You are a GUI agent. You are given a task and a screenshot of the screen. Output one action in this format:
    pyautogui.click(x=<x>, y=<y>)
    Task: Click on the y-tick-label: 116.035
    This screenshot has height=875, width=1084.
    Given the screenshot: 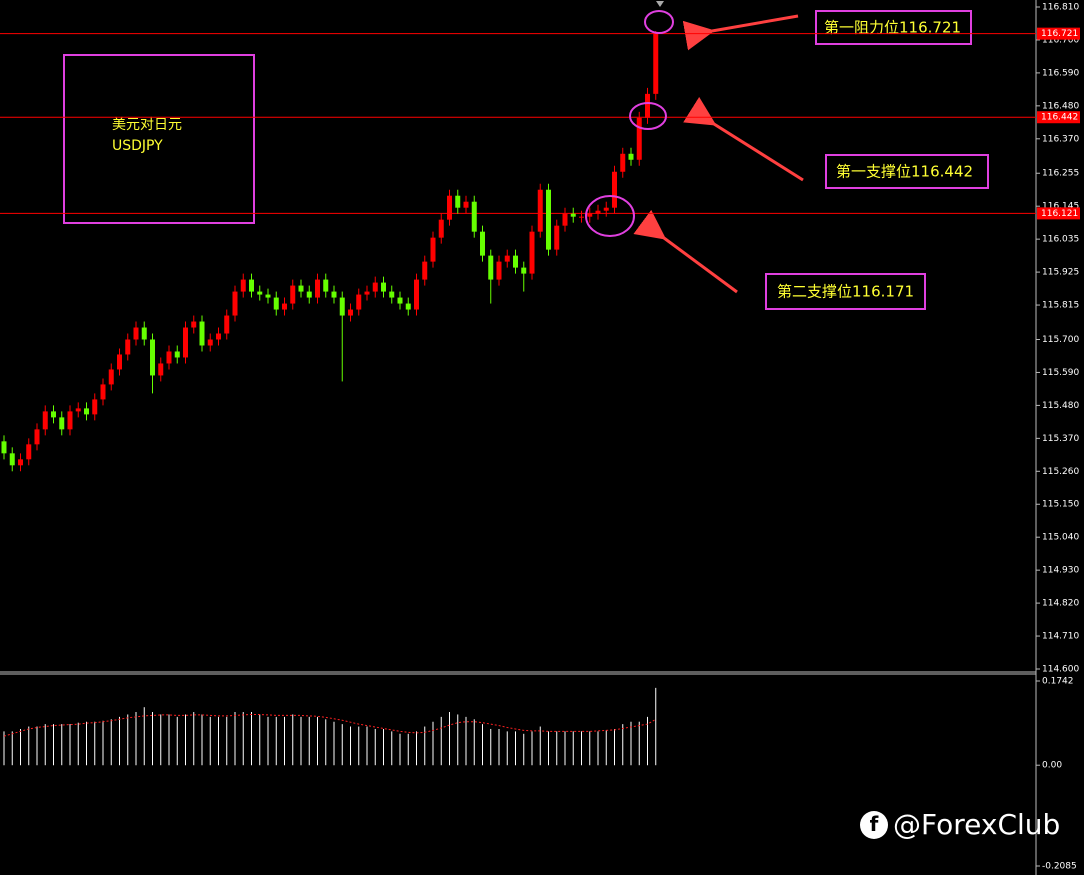 What is the action you would take?
    pyautogui.click(x=1060, y=240)
    